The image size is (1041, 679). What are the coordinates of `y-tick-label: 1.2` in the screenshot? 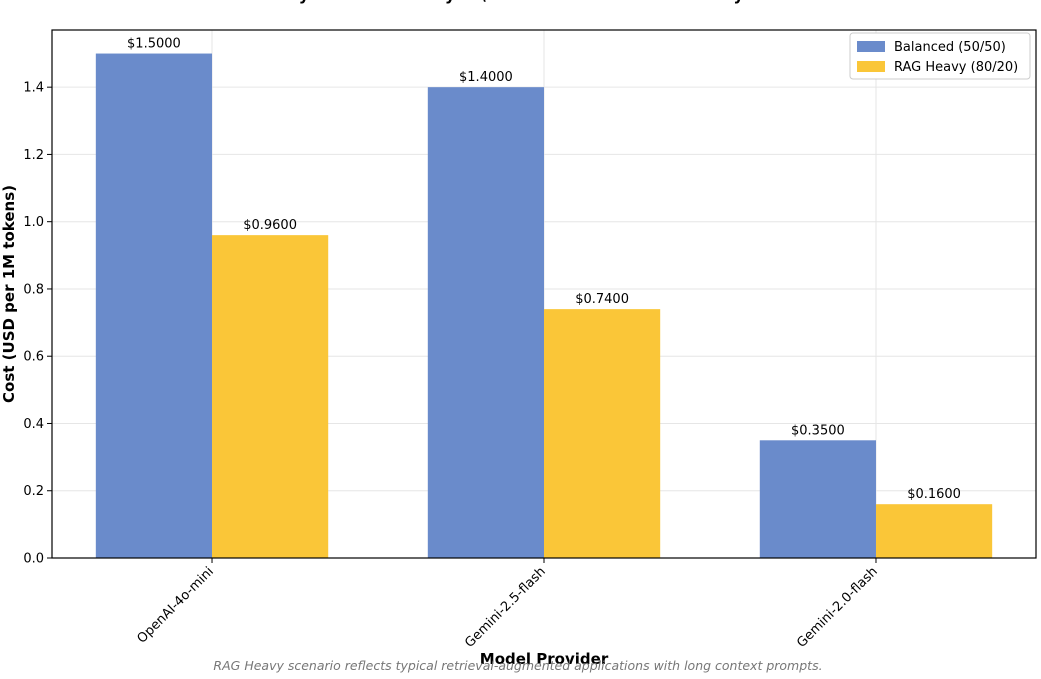 It's located at (33, 155).